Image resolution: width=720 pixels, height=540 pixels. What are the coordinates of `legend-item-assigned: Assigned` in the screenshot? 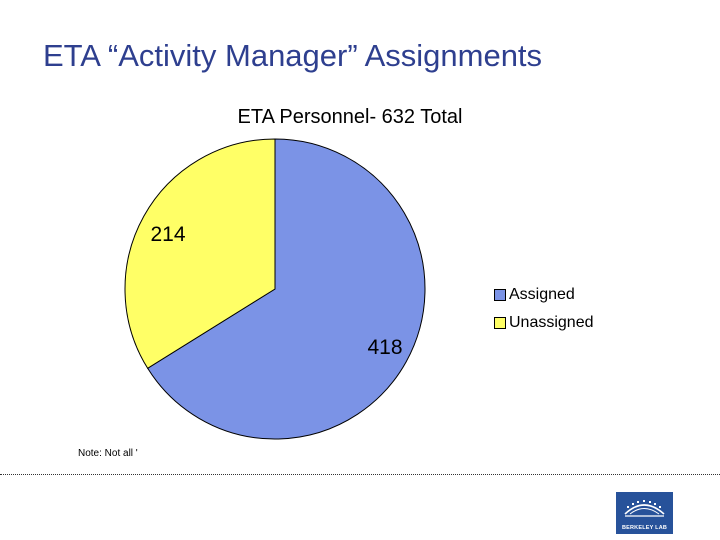 It's located at (544, 295).